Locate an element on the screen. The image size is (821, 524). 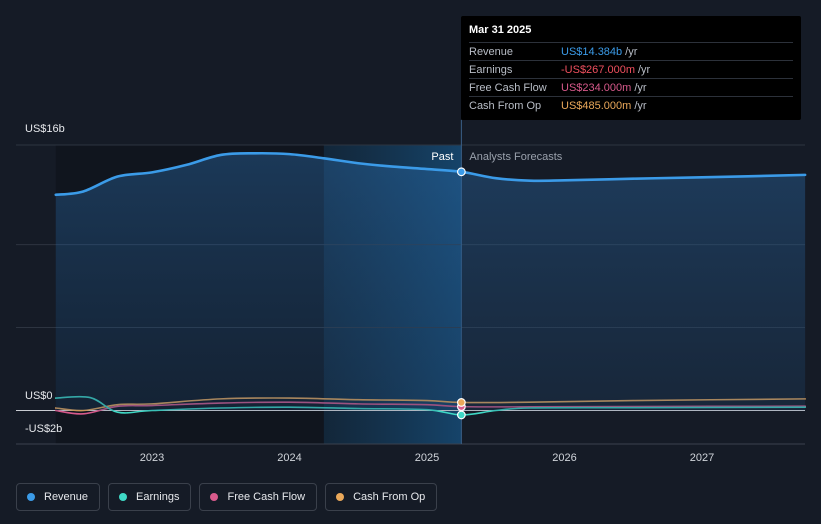
legend-item-revenue: Revenue is located at coordinates (58, 497).